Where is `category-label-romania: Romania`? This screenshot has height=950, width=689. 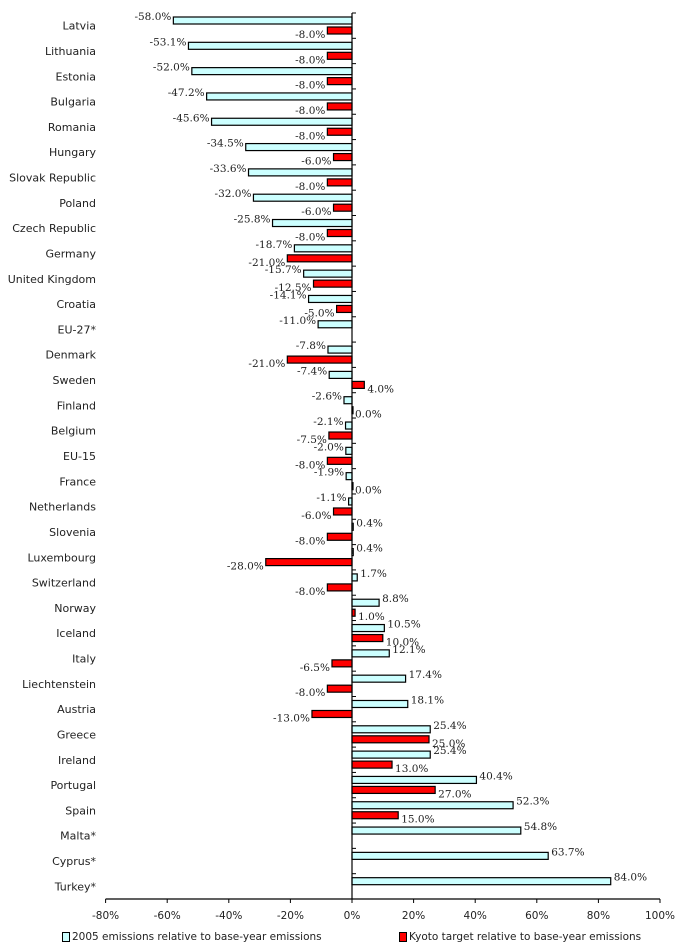
category-label-romania: Romania is located at coordinates (72, 127).